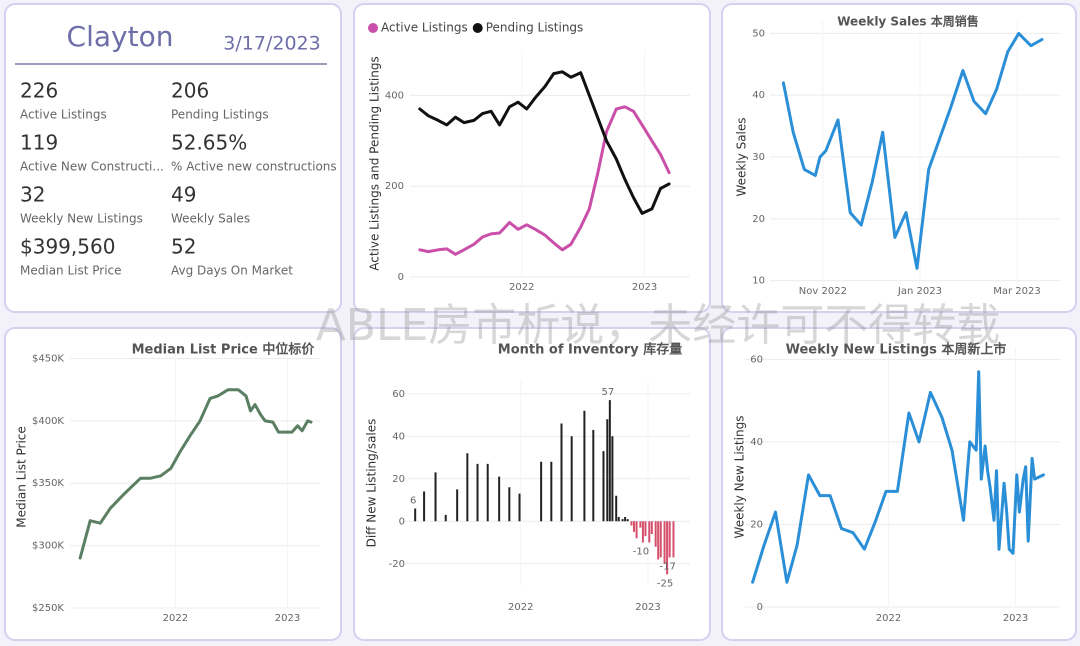 The width and height of the screenshot is (1080, 646). What do you see at coordinates (81, 219) in the screenshot?
I see `kpi-label: Weekly New Listings` at bounding box center [81, 219].